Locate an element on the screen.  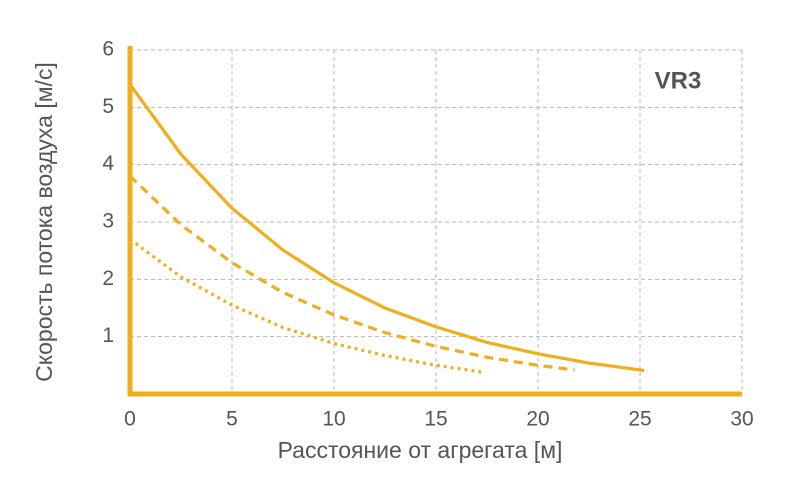
x-tick-label: 15 is located at coordinates (435, 419).